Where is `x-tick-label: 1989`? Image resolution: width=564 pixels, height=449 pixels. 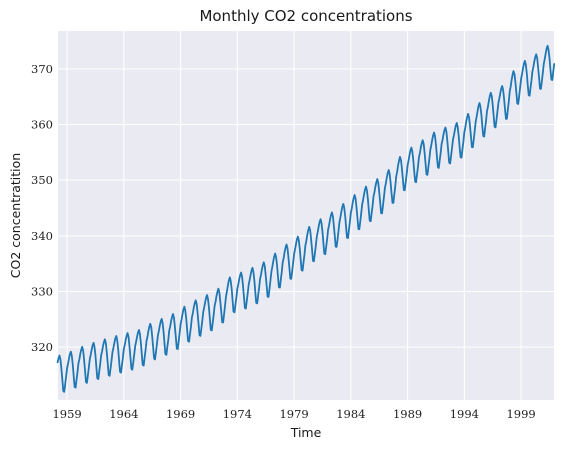
x-tick-label: 1989 is located at coordinates (407, 414).